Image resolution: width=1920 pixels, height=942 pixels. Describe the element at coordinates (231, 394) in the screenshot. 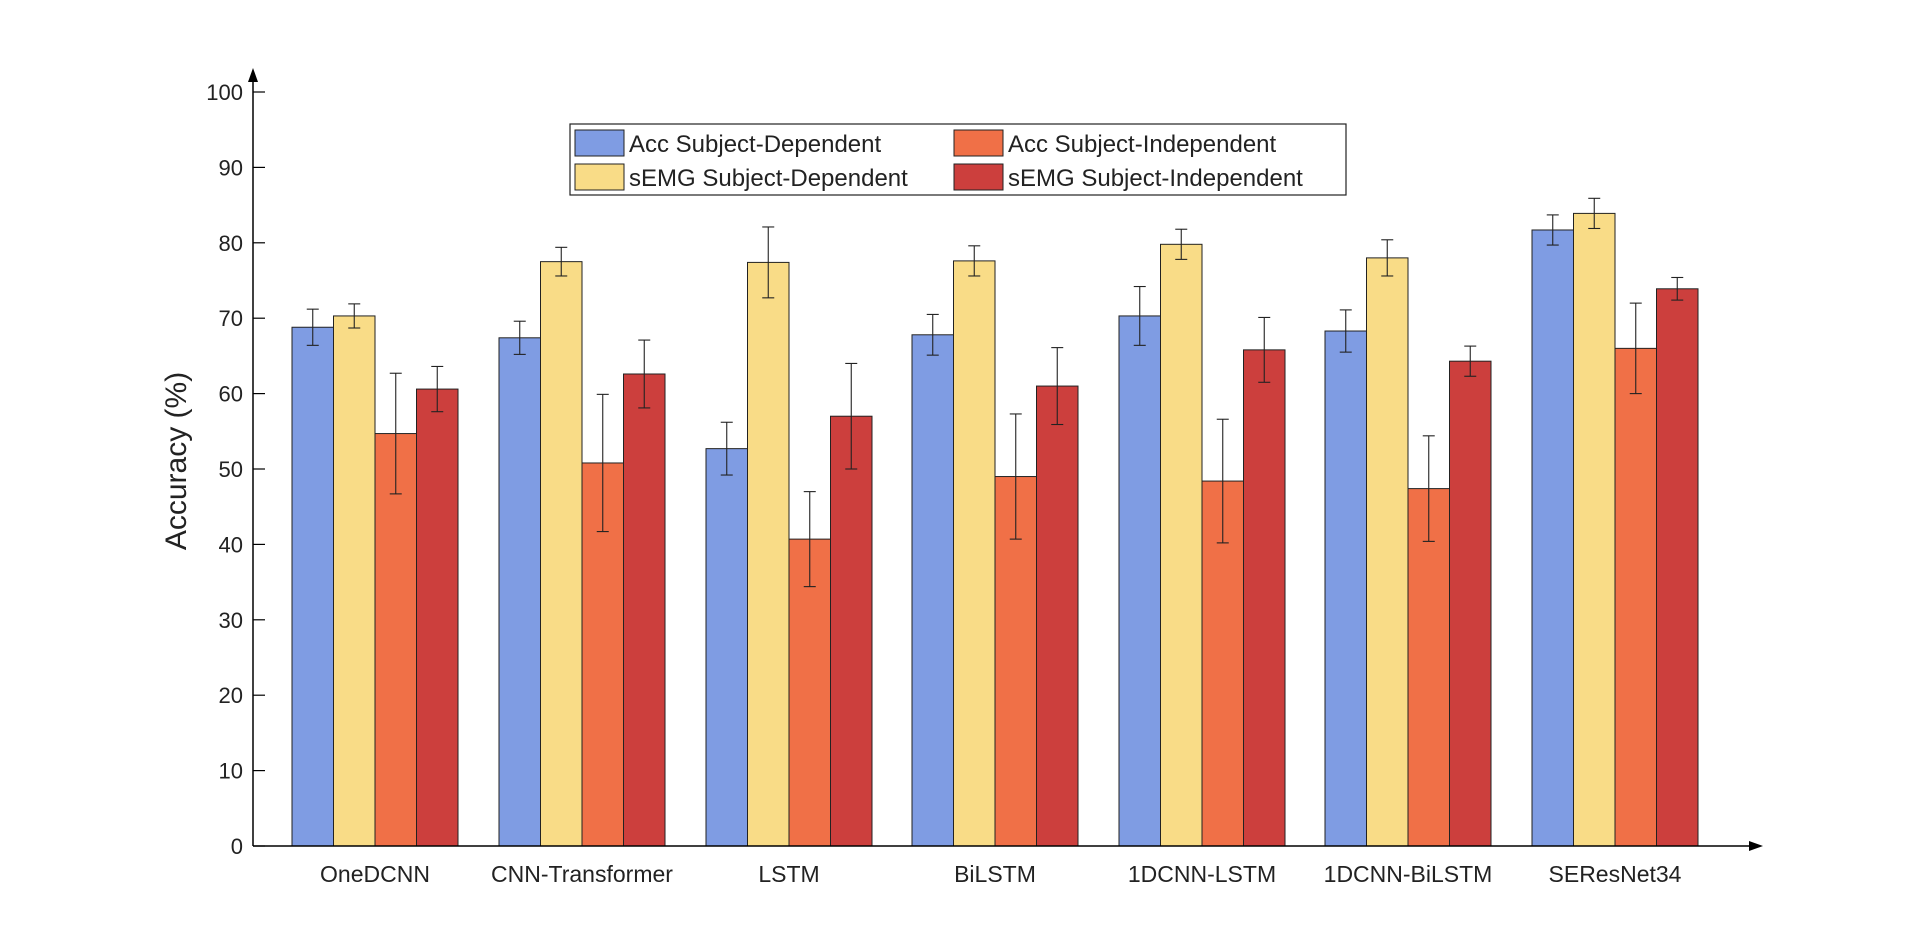

I see `y-tick-label: 60` at that location.